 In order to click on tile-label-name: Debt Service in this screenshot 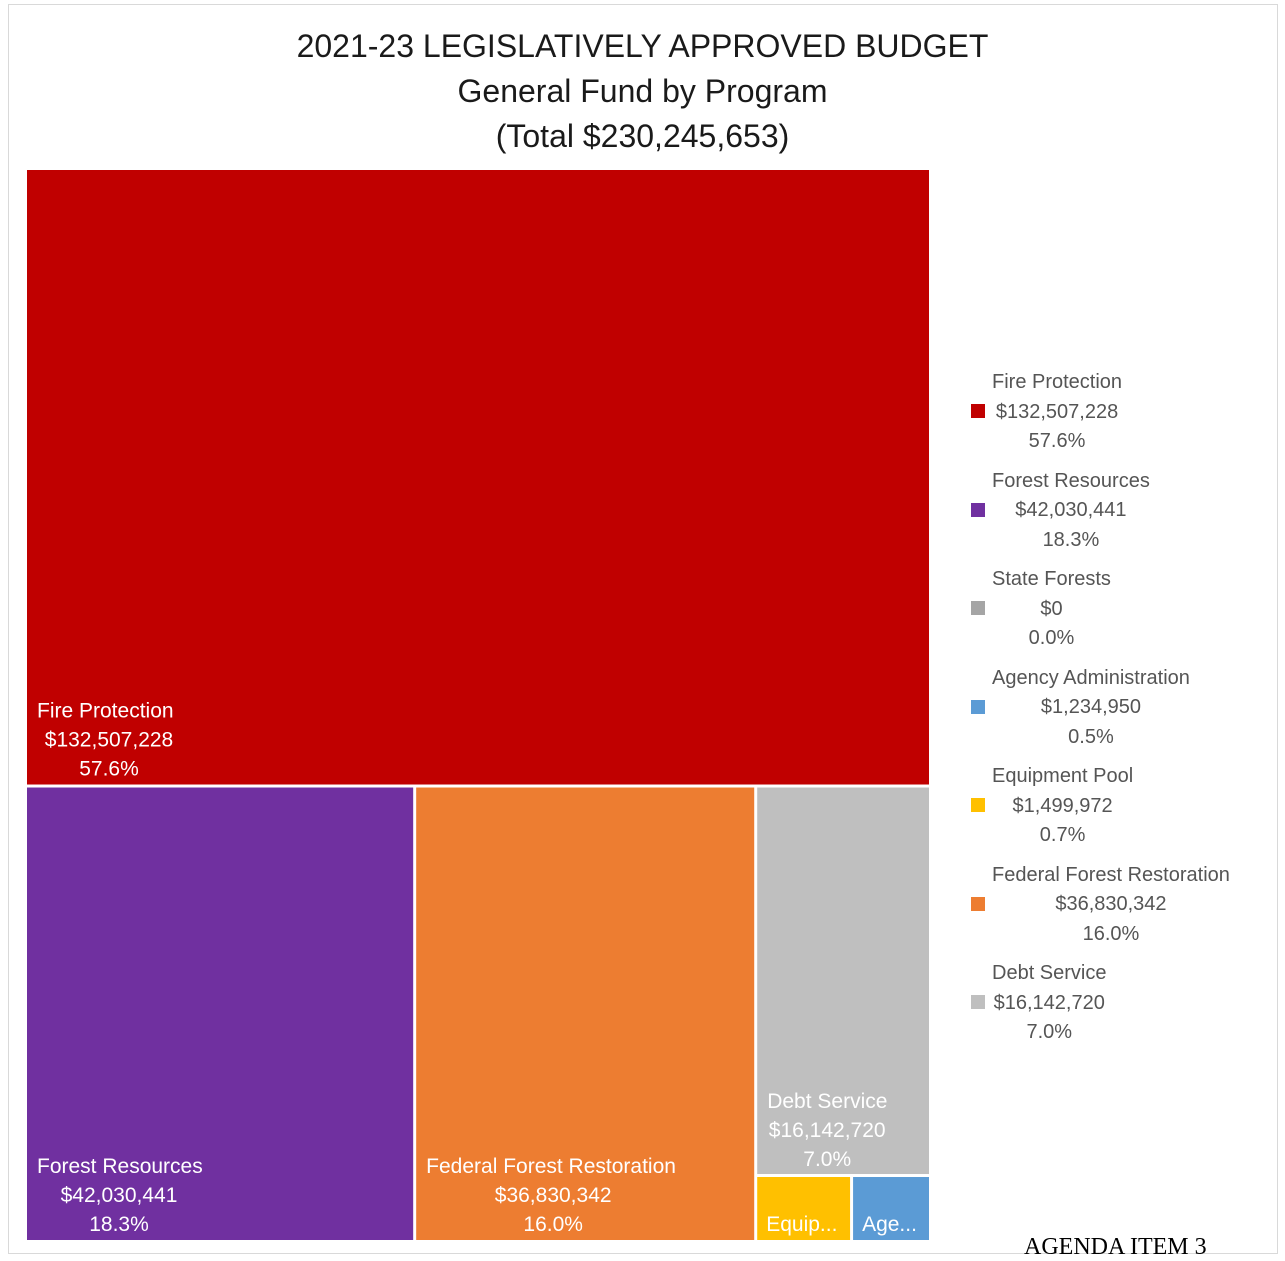, I will do `click(827, 1101)`.